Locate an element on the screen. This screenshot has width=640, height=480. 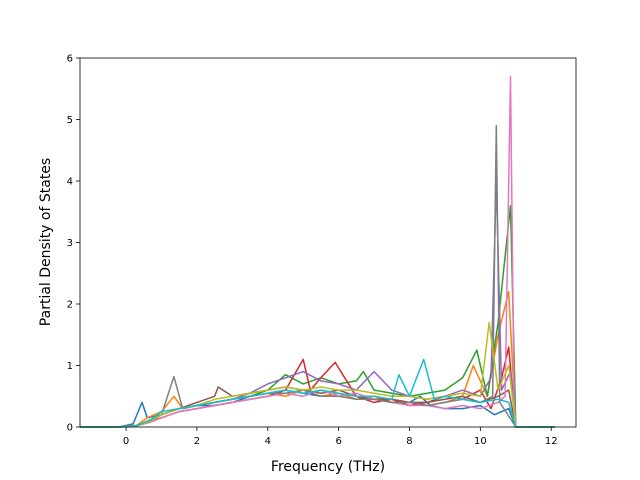
x-tick-label: 0 is located at coordinates (126, 441).